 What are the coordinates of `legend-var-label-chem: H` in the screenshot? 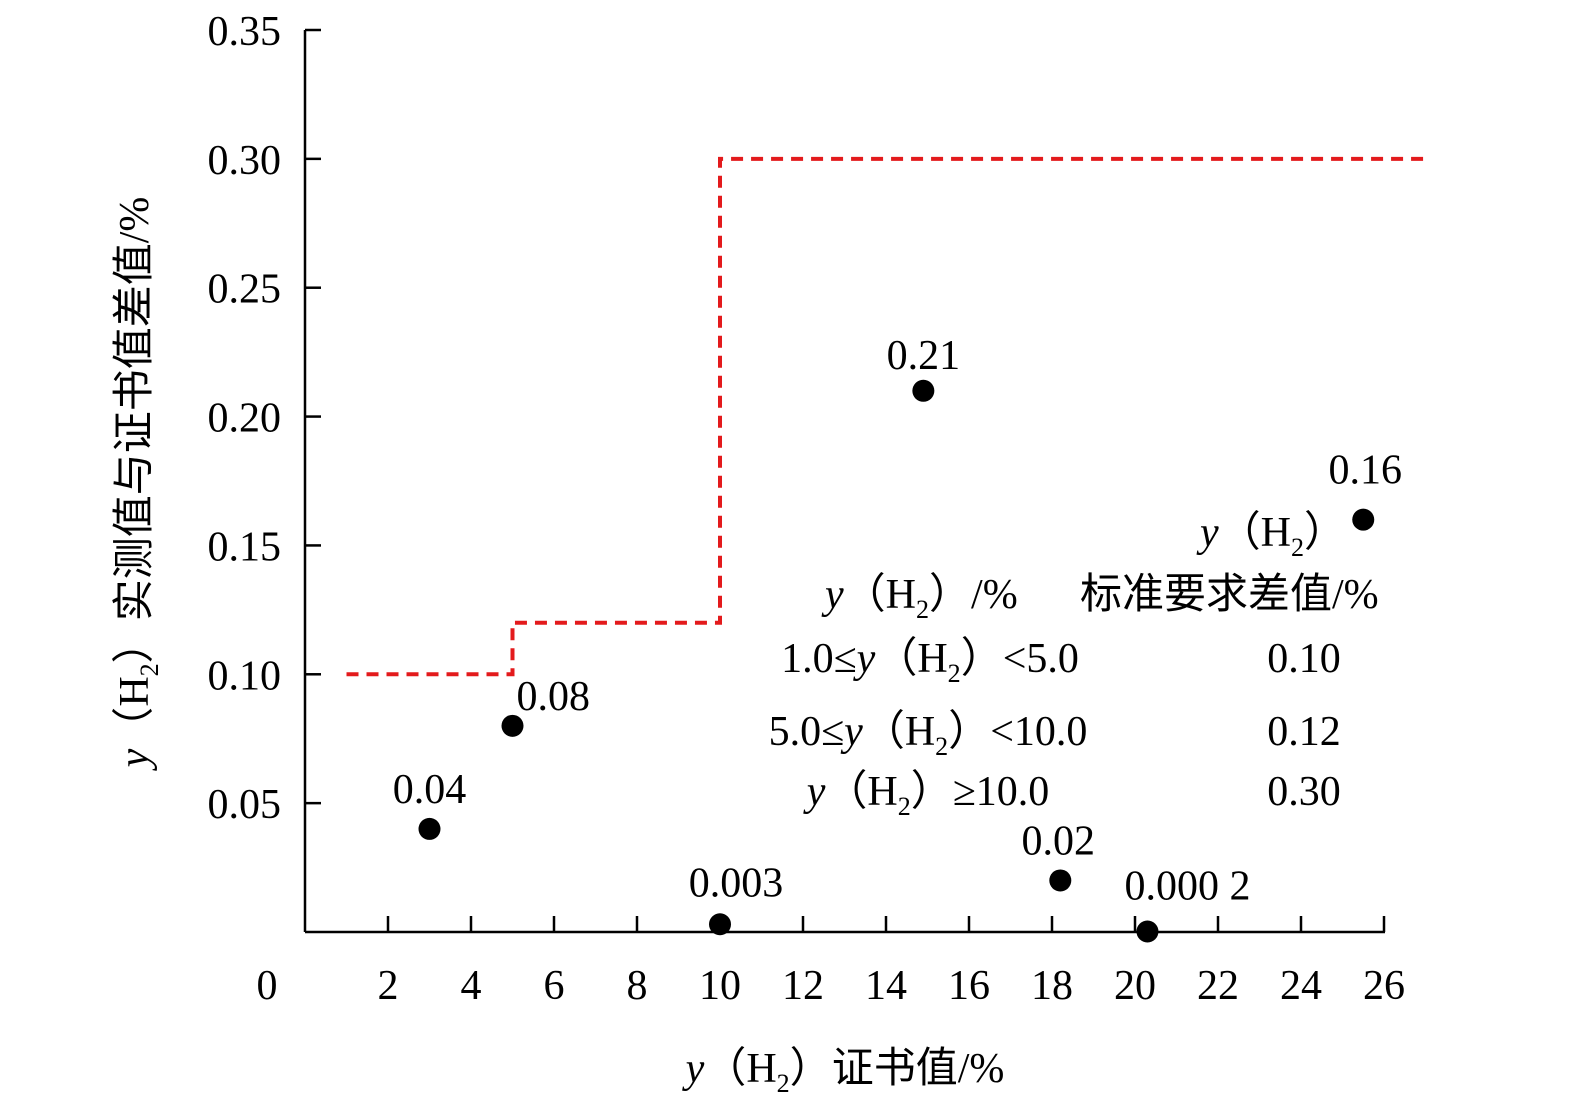 It's located at (1276, 533).